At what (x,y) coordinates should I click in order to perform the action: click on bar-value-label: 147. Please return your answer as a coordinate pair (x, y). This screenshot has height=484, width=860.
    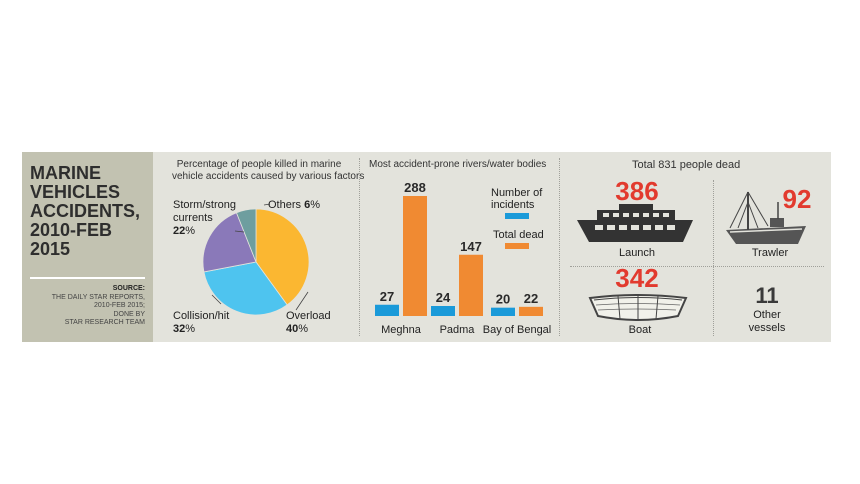
    Looking at the image, I should click on (471, 246).